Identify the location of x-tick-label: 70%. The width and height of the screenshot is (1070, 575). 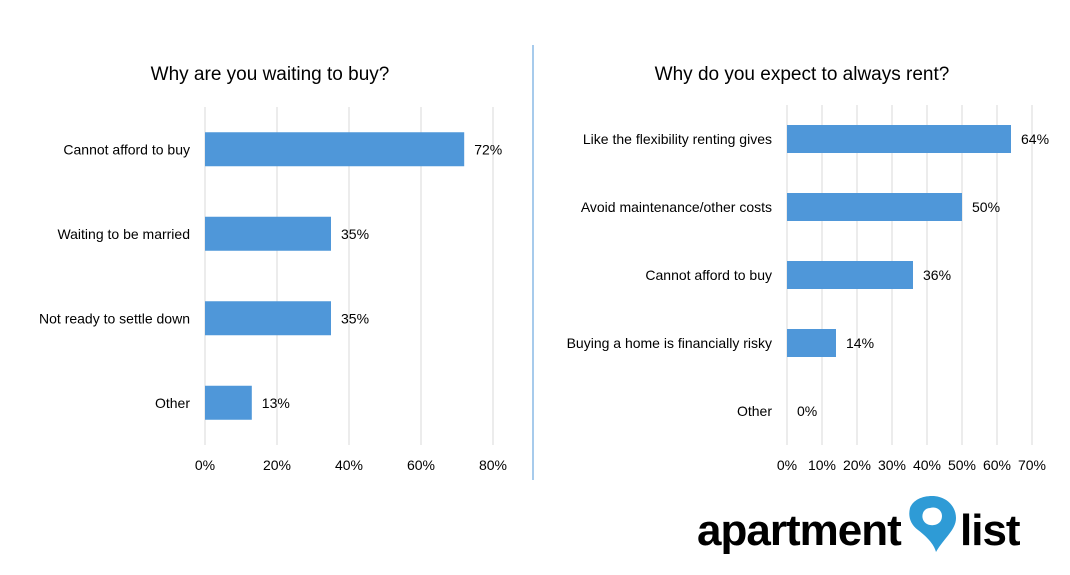
(1032, 465).